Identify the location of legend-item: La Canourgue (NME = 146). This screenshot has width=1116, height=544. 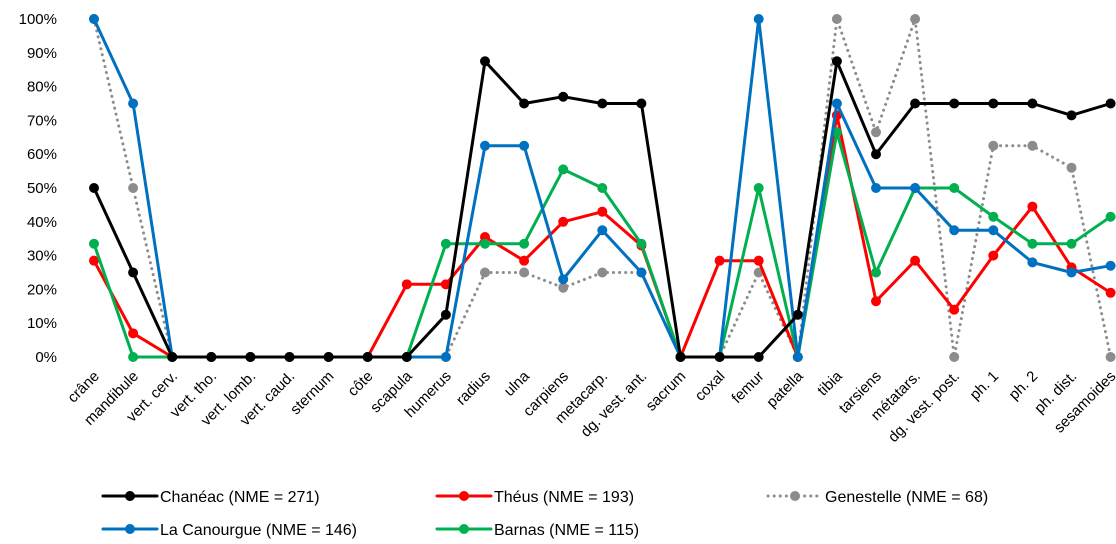
(229, 530).